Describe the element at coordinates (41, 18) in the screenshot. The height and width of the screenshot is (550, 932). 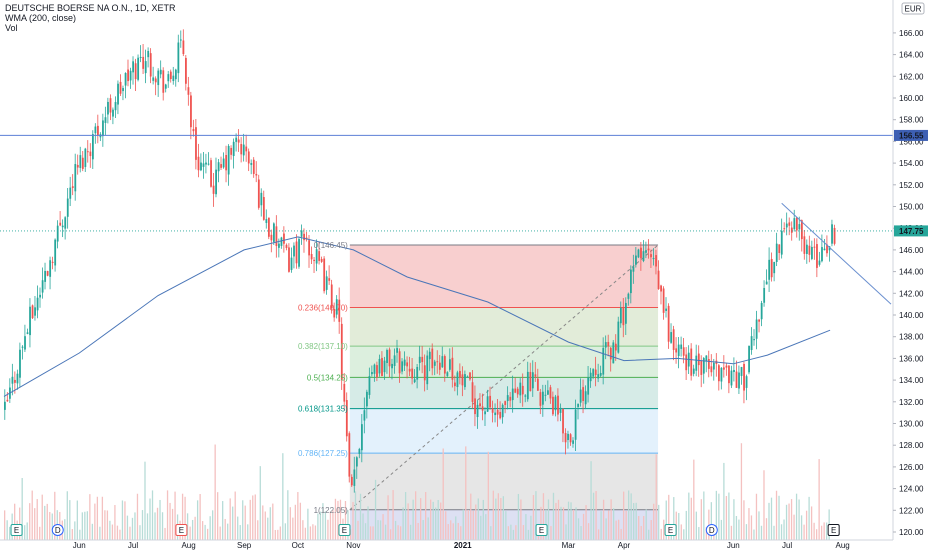
I see `wma-indicator-label: WMA (200, close)` at that location.